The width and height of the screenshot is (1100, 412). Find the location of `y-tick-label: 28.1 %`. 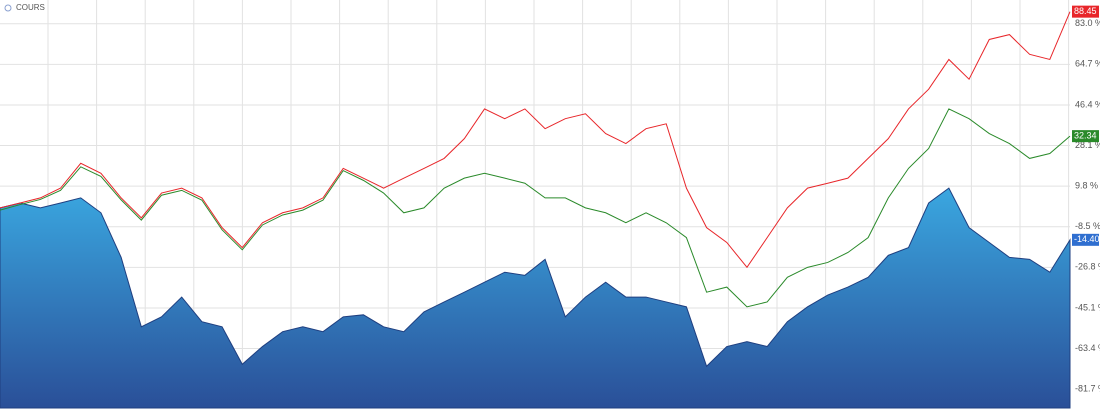

y-tick-label: 28.1 % is located at coordinates (1087, 145).